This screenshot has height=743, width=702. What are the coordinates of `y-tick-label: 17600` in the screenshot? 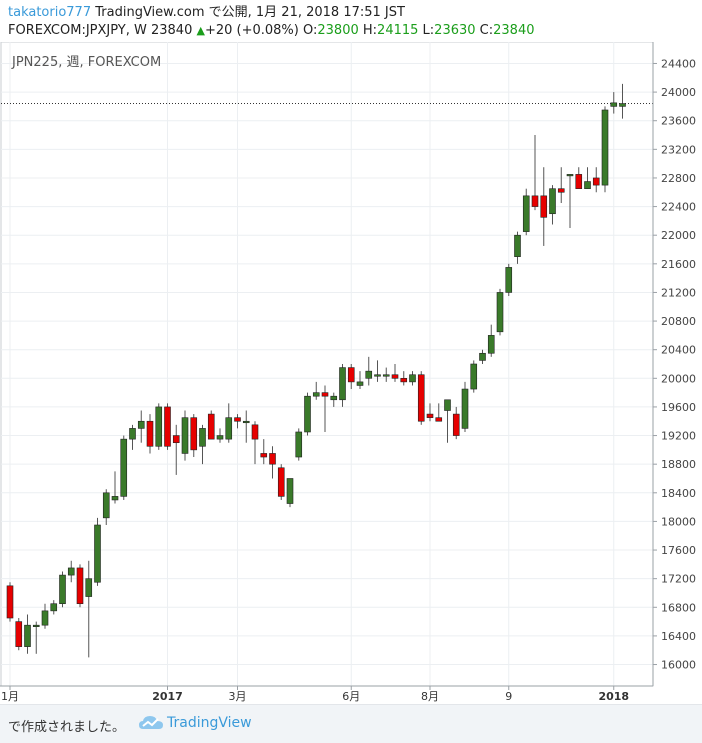 It's located at (678, 550).